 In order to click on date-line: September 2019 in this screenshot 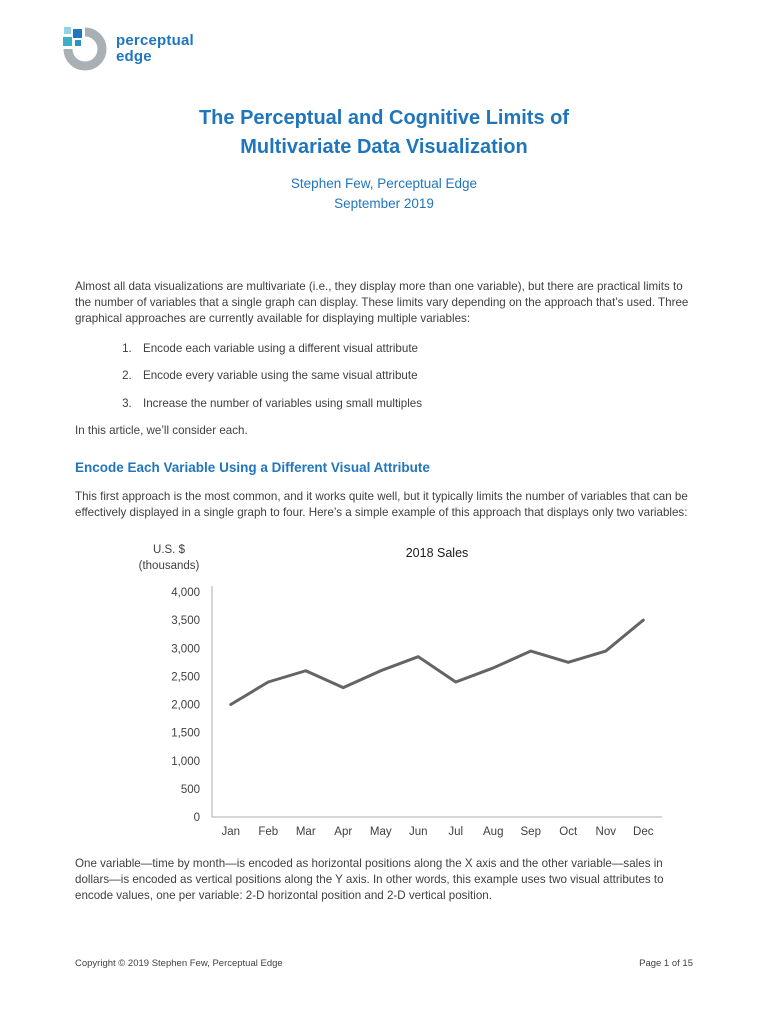, I will do `click(384, 204)`.